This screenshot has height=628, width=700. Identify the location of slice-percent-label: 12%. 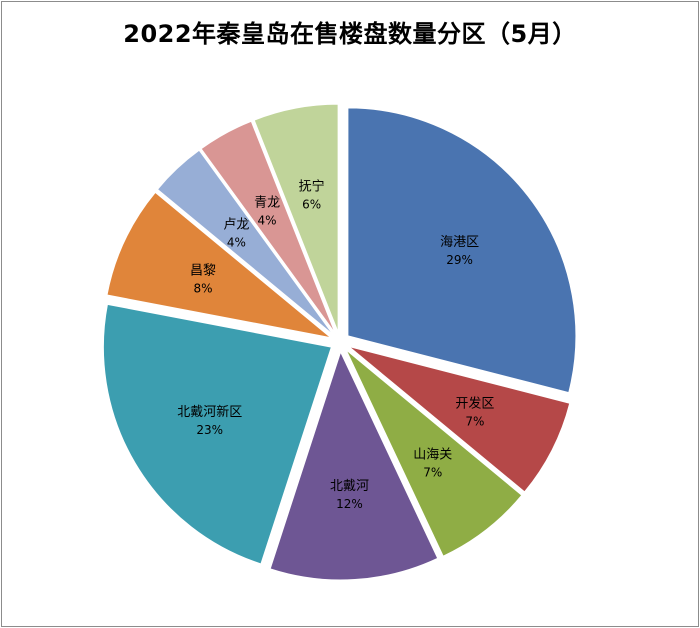
(349, 504).